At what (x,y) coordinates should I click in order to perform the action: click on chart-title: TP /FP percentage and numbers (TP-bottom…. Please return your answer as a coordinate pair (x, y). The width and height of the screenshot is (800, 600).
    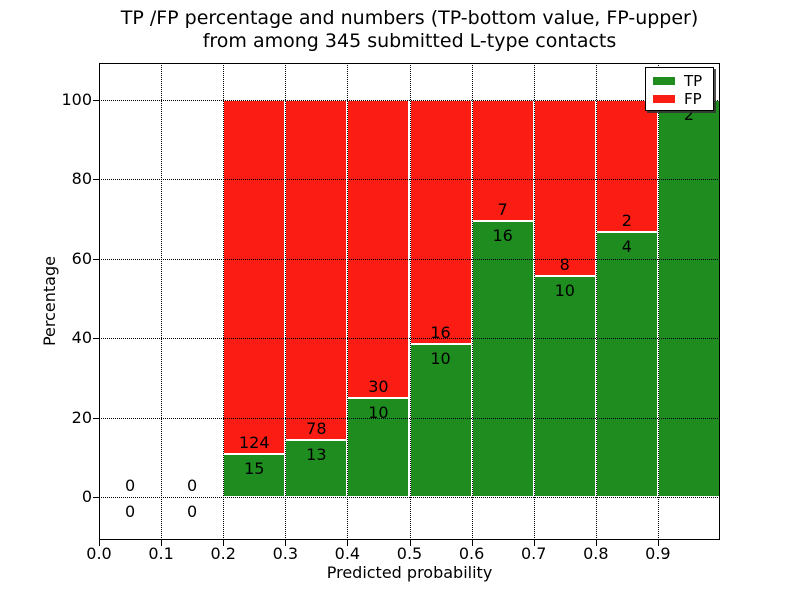
    Looking at the image, I should click on (409, 30).